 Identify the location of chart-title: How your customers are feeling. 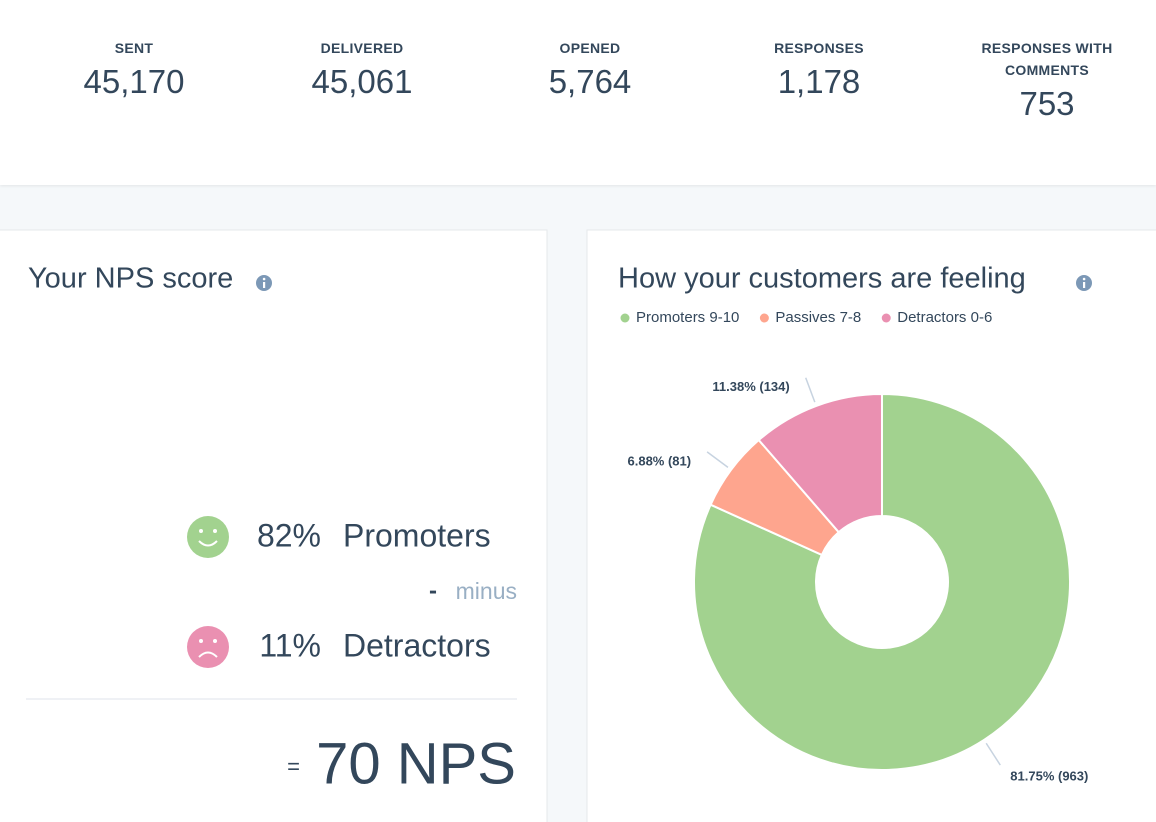
(822, 279).